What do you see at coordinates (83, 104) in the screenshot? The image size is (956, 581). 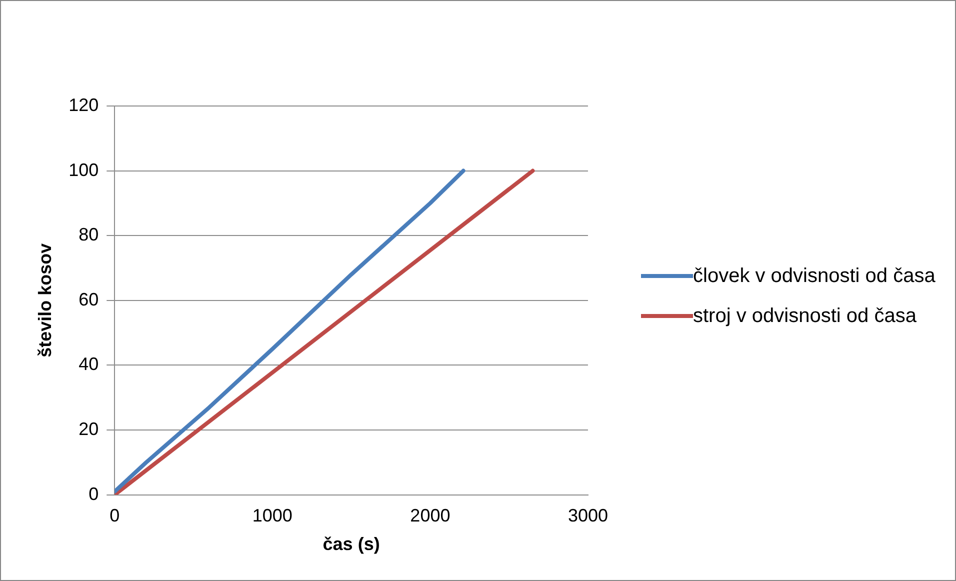 I see `y-tick-label: 120` at bounding box center [83, 104].